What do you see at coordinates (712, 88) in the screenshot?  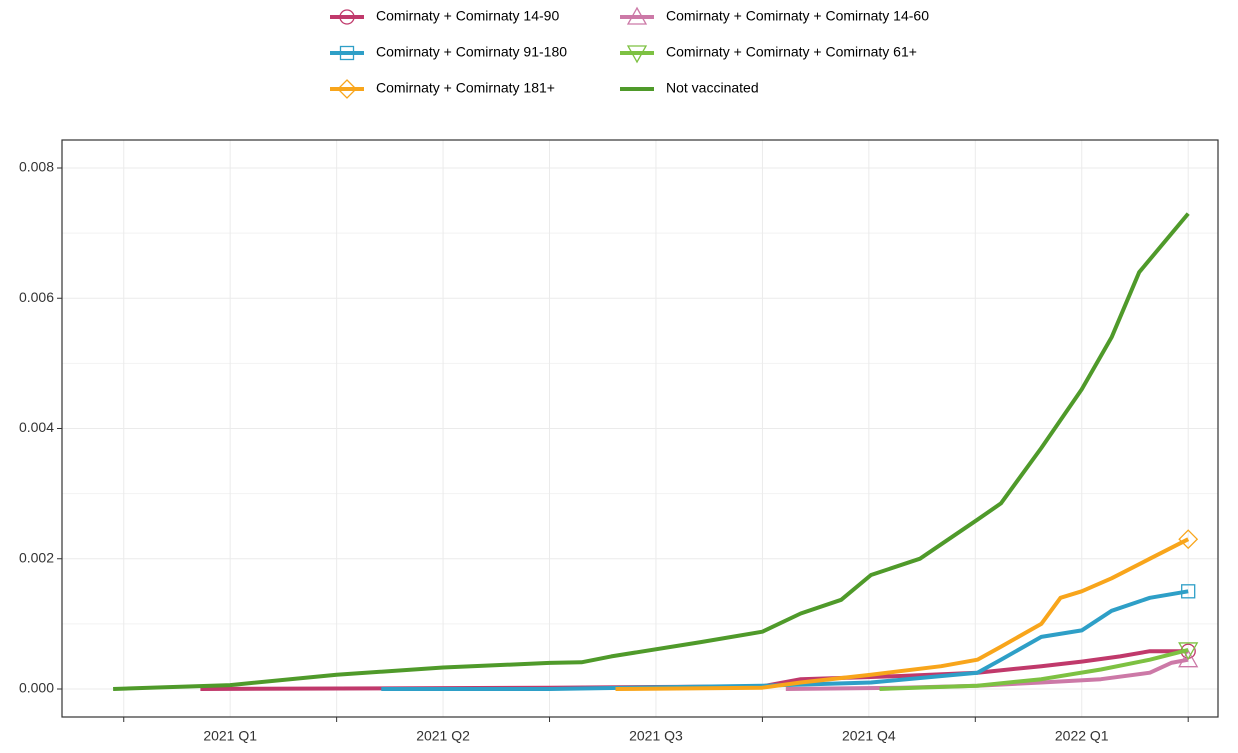 I see `legend-label: Not vaccinated` at bounding box center [712, 88].